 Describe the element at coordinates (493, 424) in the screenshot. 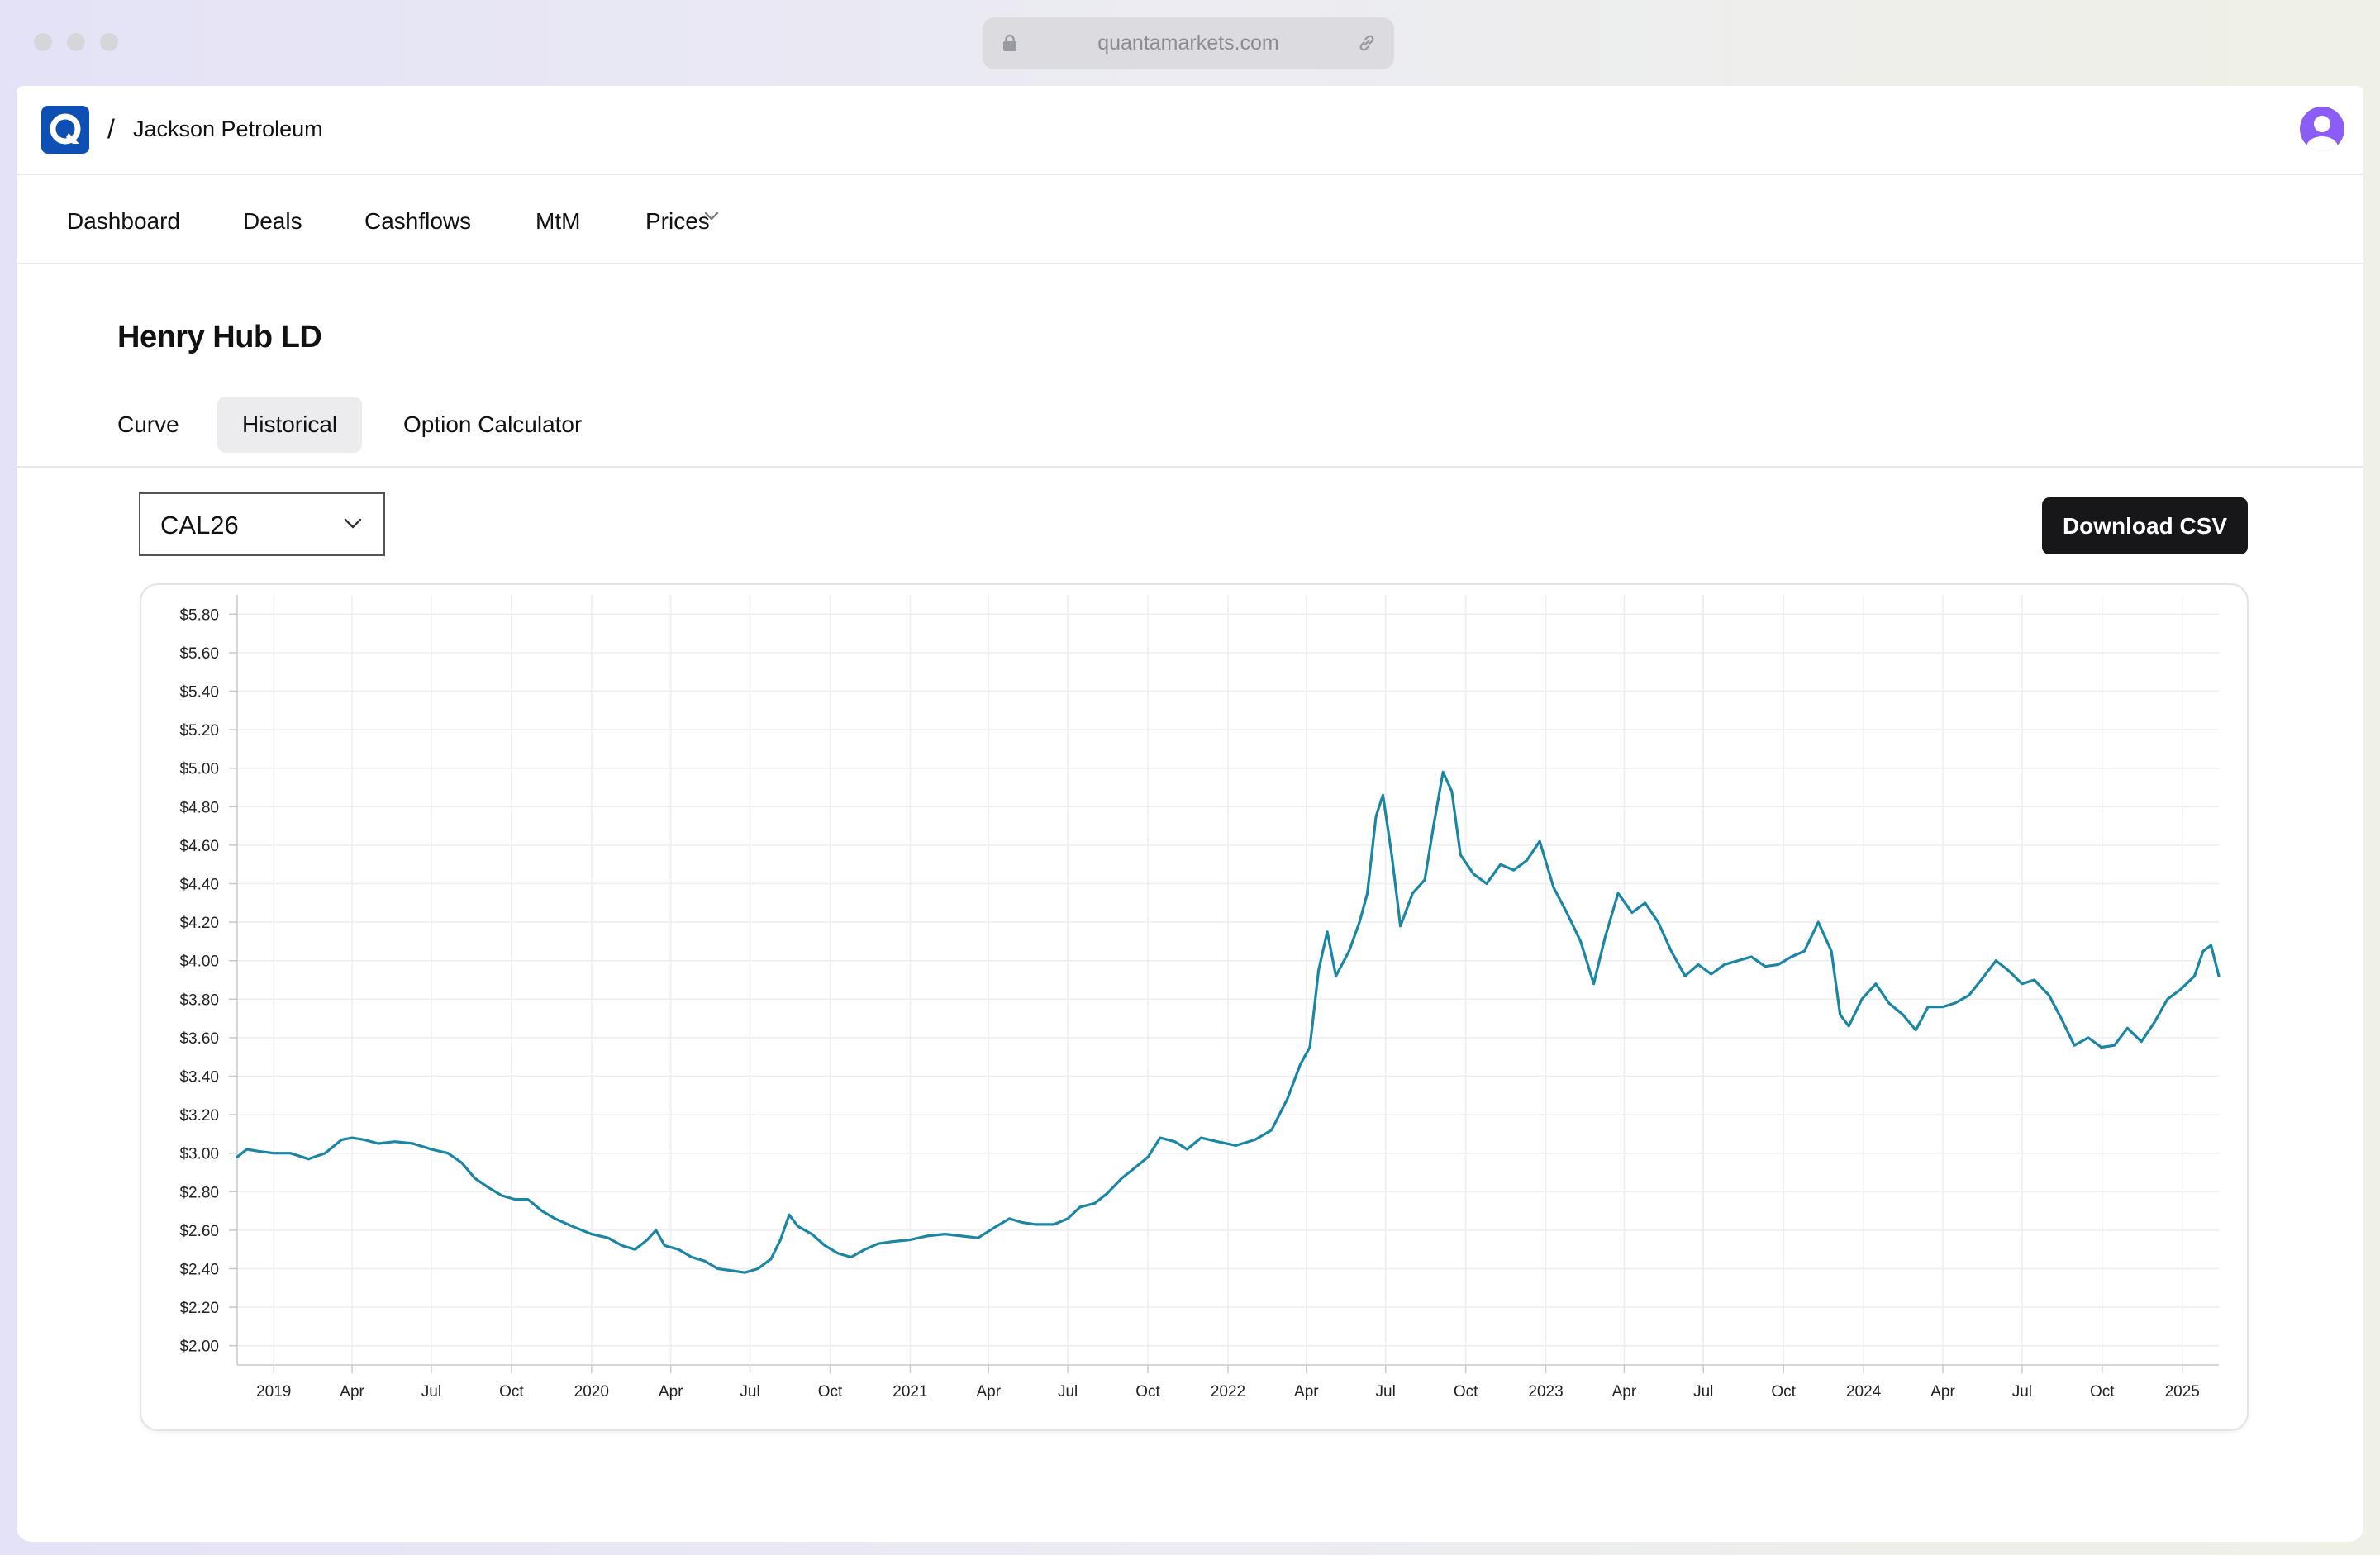

I see `tab-option-calculator: Option Calculator` at that location.